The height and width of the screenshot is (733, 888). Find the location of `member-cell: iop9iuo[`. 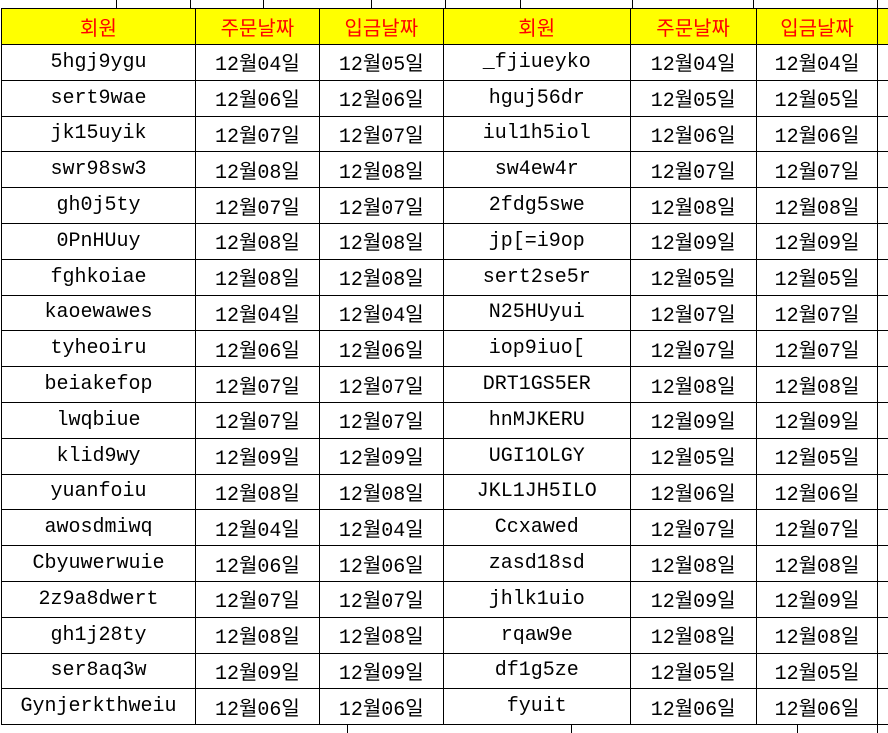

member-cell: iop9iuo[ is located at coordinates (536, 349).